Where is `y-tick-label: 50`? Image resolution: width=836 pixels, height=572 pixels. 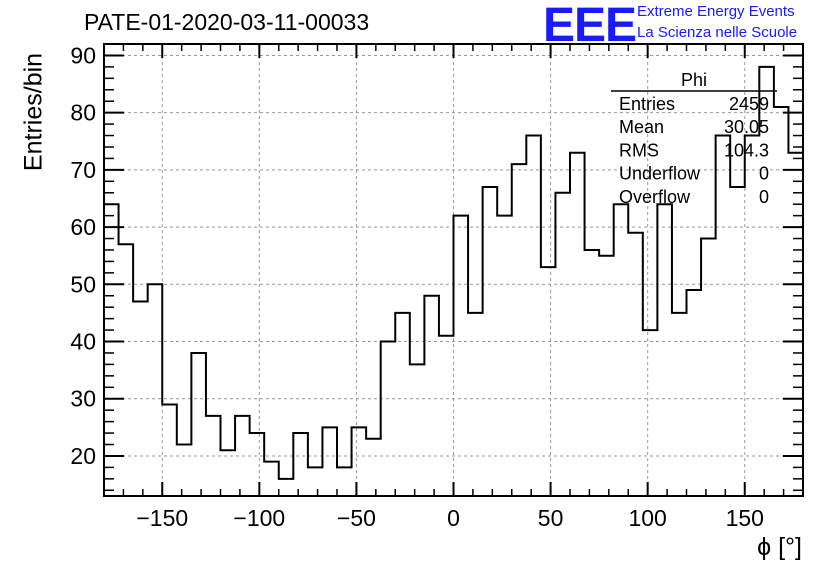
y-tick-label: 50 is located at coordinates (83, 284).